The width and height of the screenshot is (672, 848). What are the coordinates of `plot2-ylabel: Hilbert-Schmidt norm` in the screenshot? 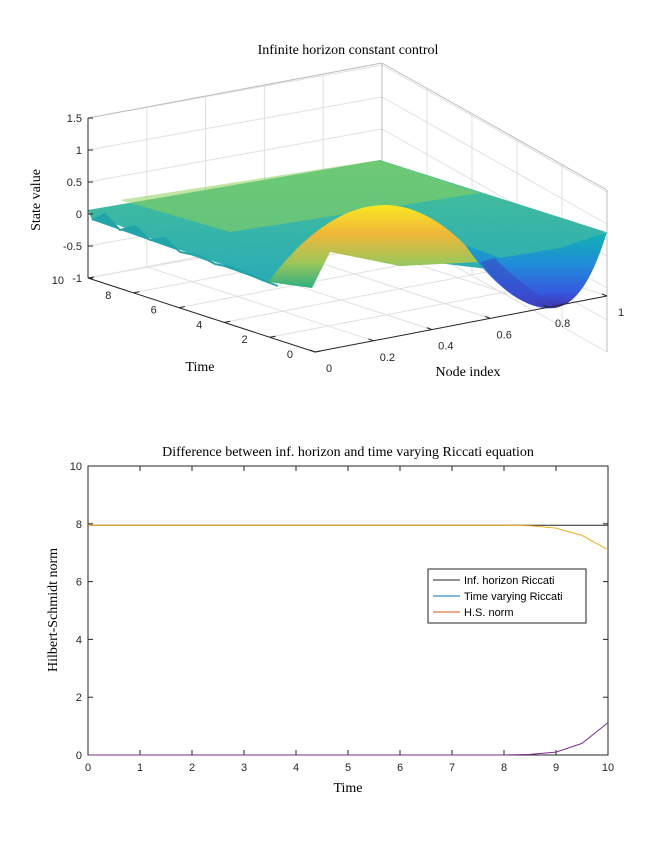 It's located at (53, 610).